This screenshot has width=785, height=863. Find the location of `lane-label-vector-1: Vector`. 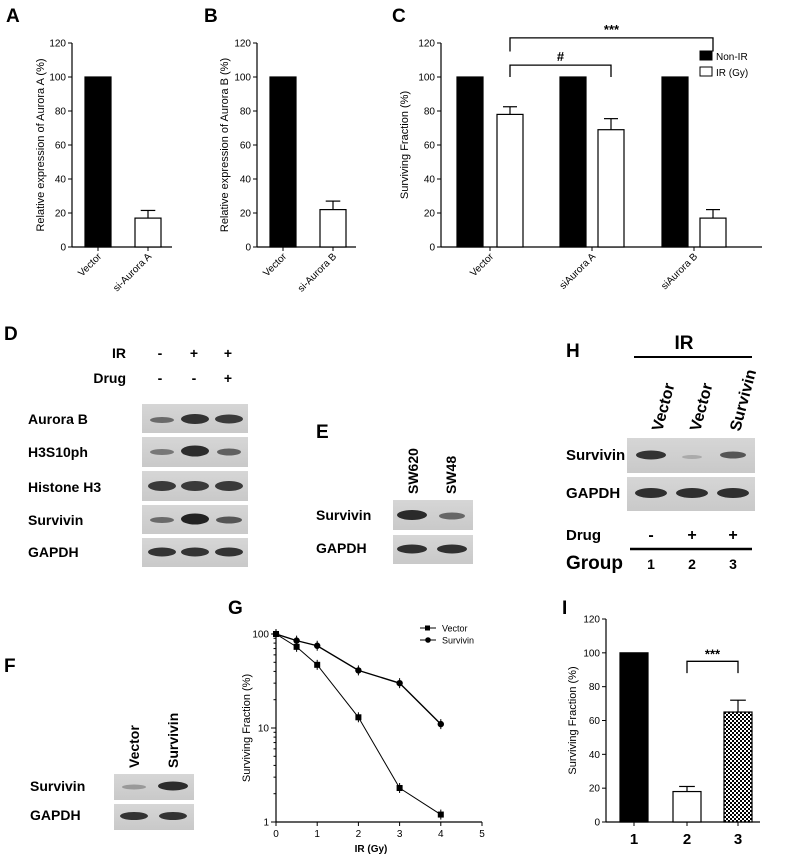

lane-label-vector-1: Vector is located at coordinates (663, 407).